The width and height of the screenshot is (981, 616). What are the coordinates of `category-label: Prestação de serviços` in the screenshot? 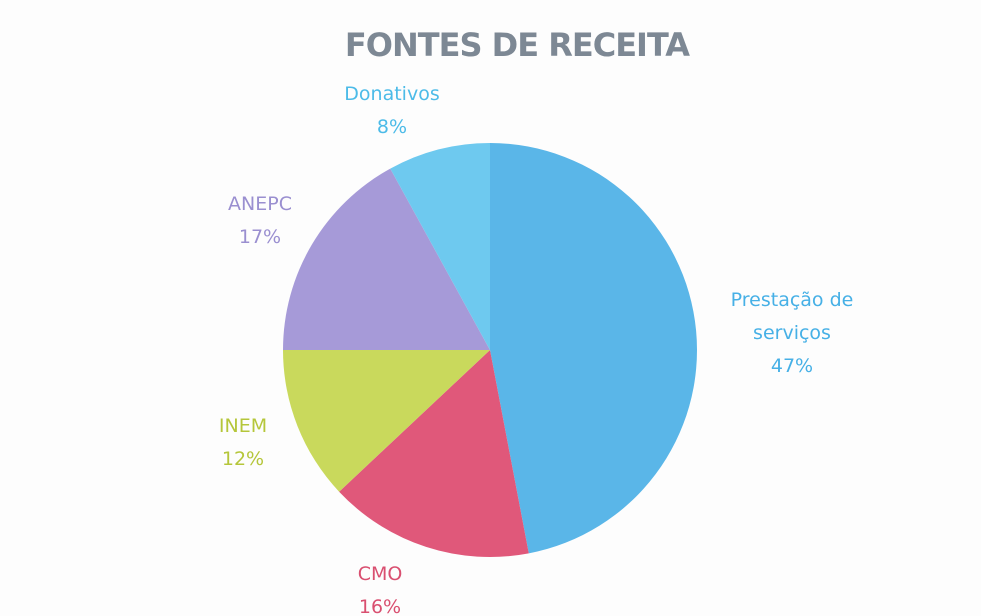 It's located at (792, 316).